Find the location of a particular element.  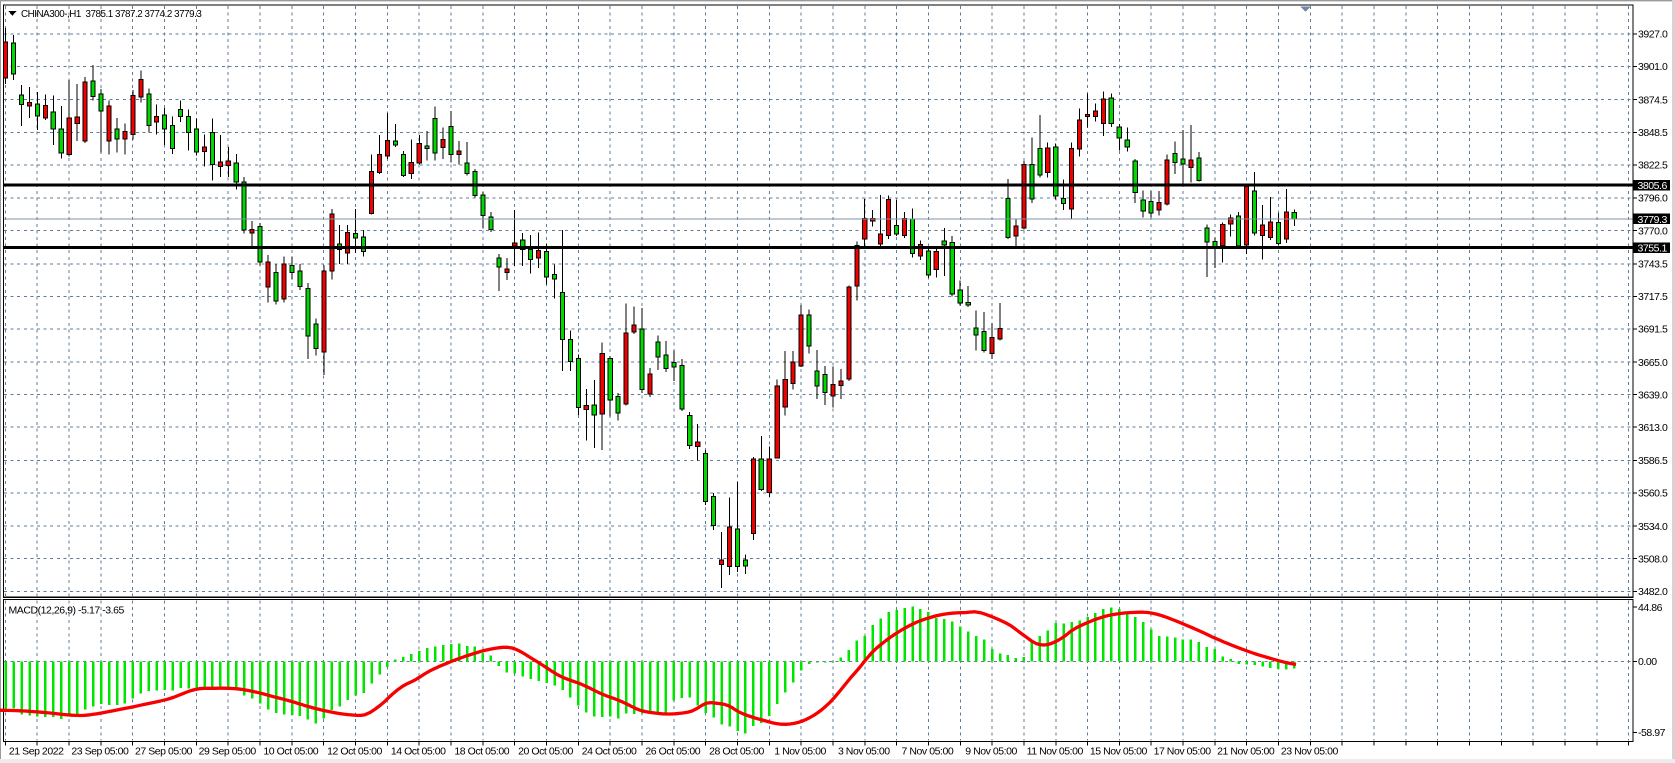

svg-text: 24 Oct 05:00 is located at coordinates (609, 752).